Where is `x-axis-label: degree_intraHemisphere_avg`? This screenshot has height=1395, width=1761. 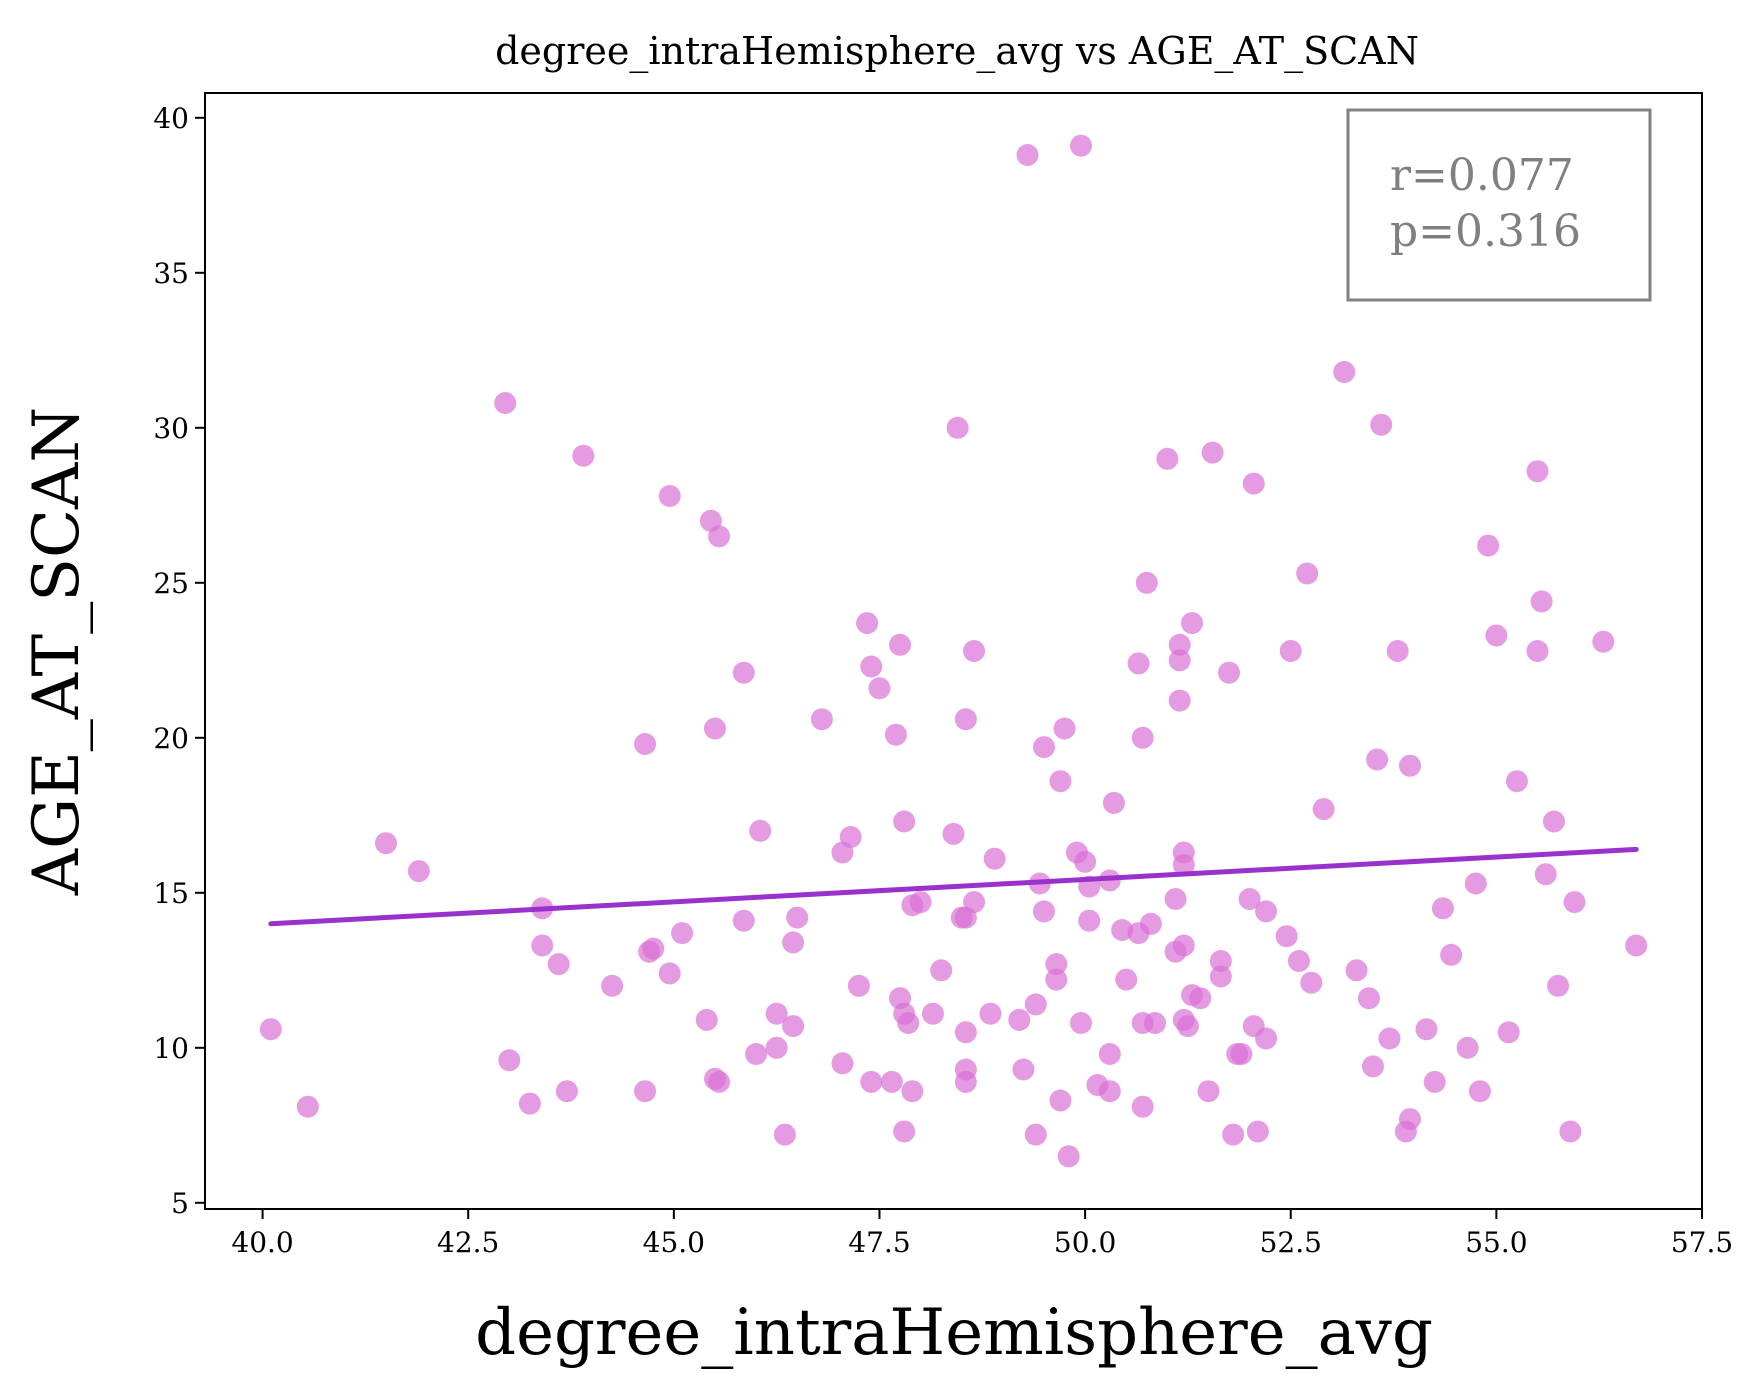 x-axis-label: degree_intraHemisphere_avg is located at coordinates (954, 1333).